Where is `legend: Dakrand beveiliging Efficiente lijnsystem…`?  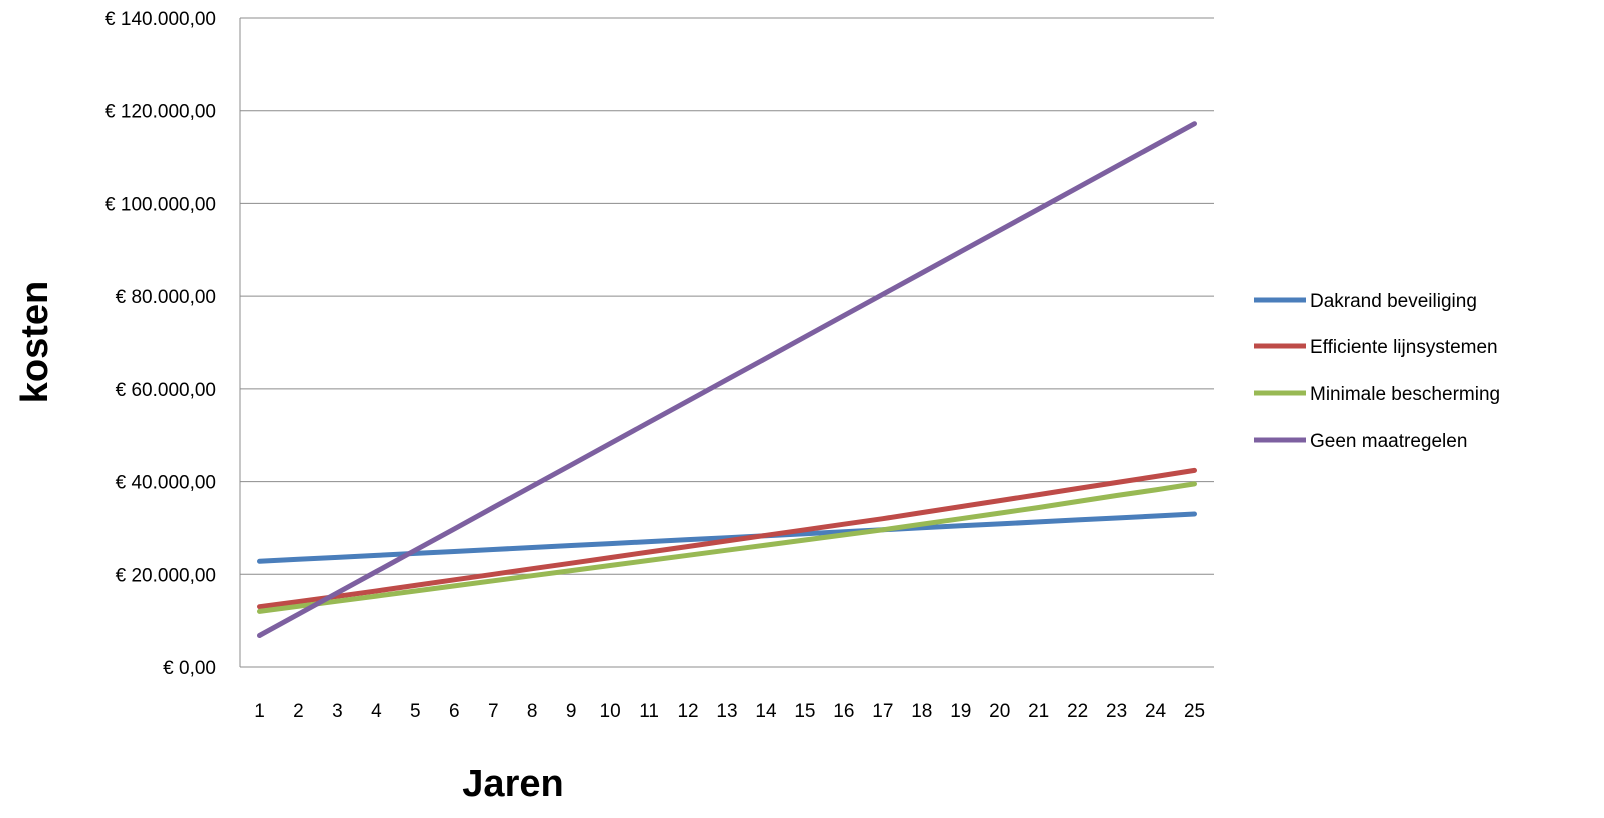
legend: Dakrand beveiliging Efficiente lijnsystem… is located at coordinates (1377, 371).